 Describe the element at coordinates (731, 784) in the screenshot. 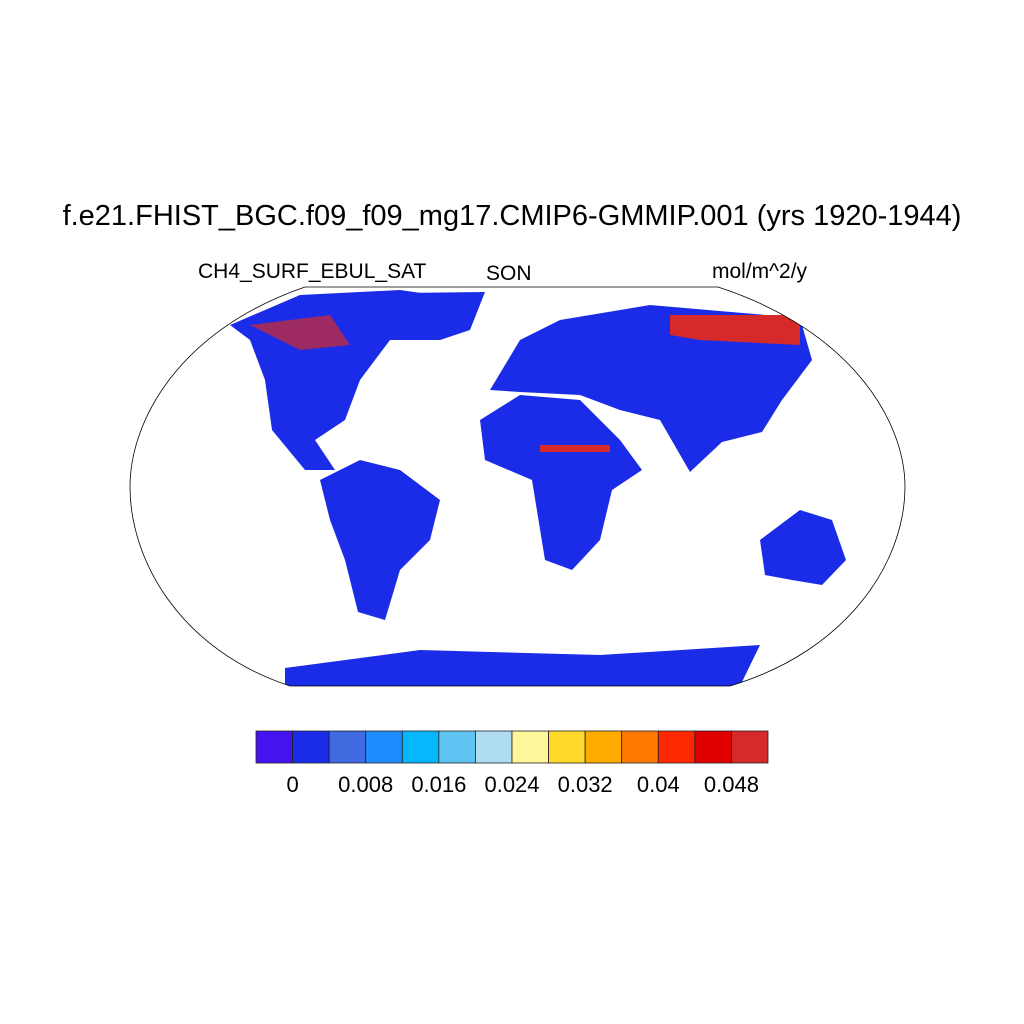

I see `colorbar-tick-label: 0.048` at that location.